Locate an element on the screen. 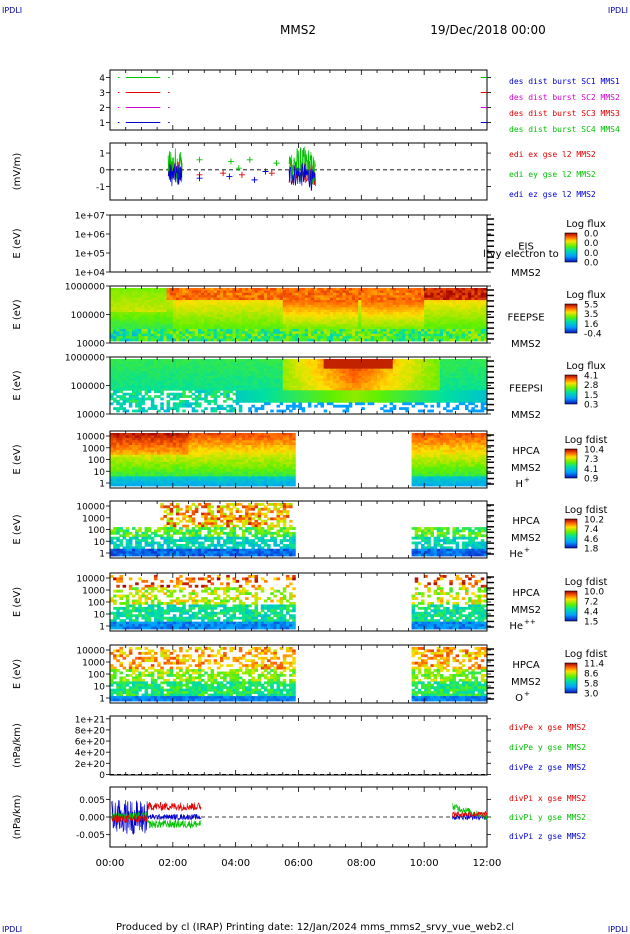  y-tick-label: 1e+07 is located at coordinates (90, 217).